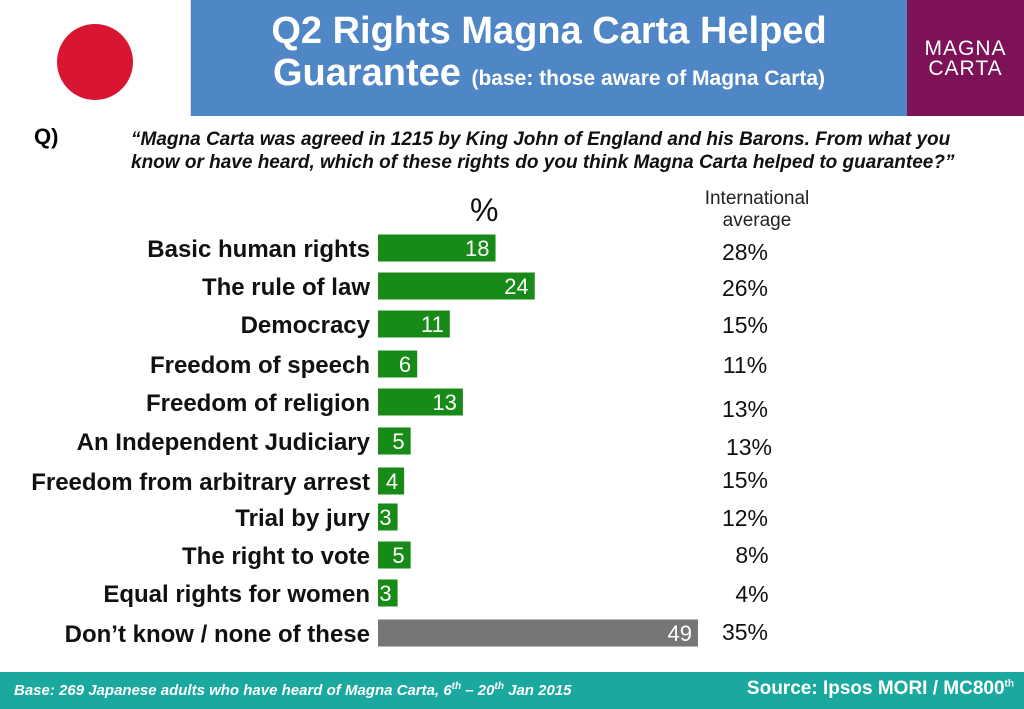 This screenshot has width=1024, height=709. What do you see at coordinates (679, 633) in the screenshot?
I see `bar-value-label: 49` at bounding box center [679, 633].